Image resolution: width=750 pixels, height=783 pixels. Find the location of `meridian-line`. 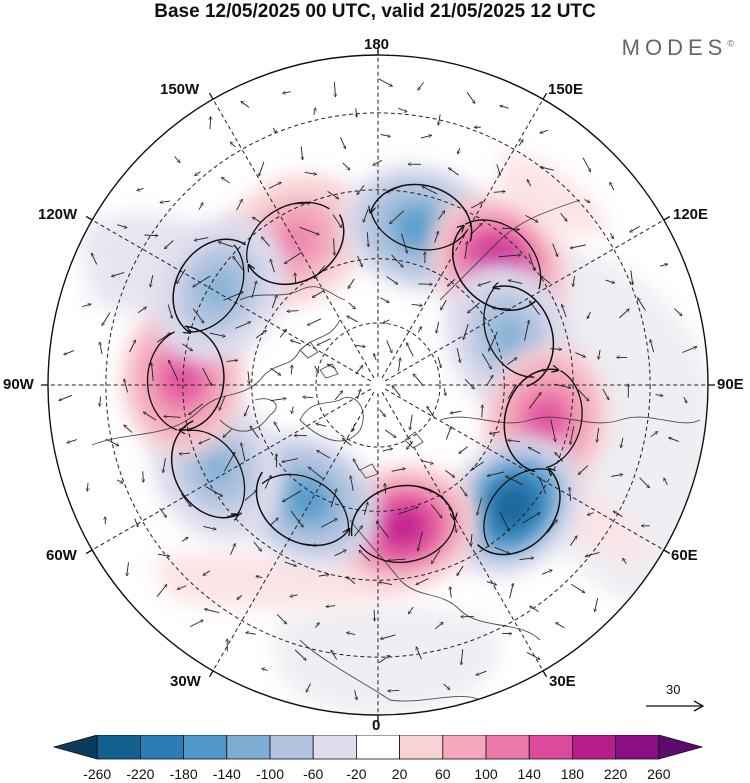

meridian-line is located at coordinates (293, 238).